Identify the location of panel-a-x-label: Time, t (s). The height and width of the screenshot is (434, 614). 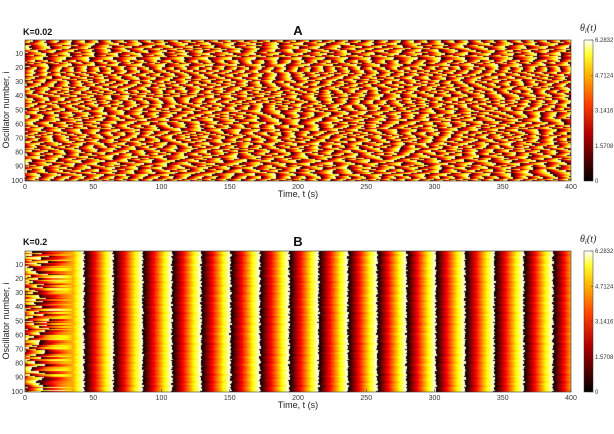
(298, 194).